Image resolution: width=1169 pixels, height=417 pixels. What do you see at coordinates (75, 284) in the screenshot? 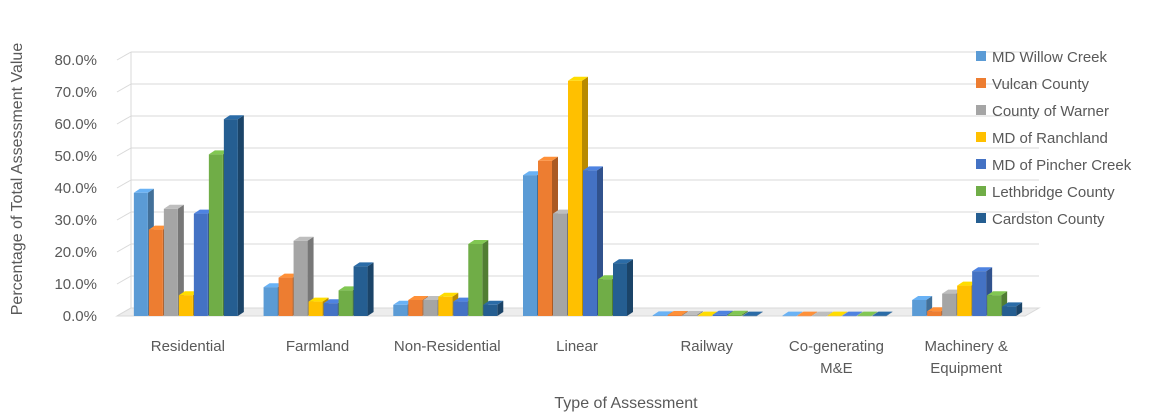
I see `y-tick-label: 10.0%` at bounding box center [75, 284].